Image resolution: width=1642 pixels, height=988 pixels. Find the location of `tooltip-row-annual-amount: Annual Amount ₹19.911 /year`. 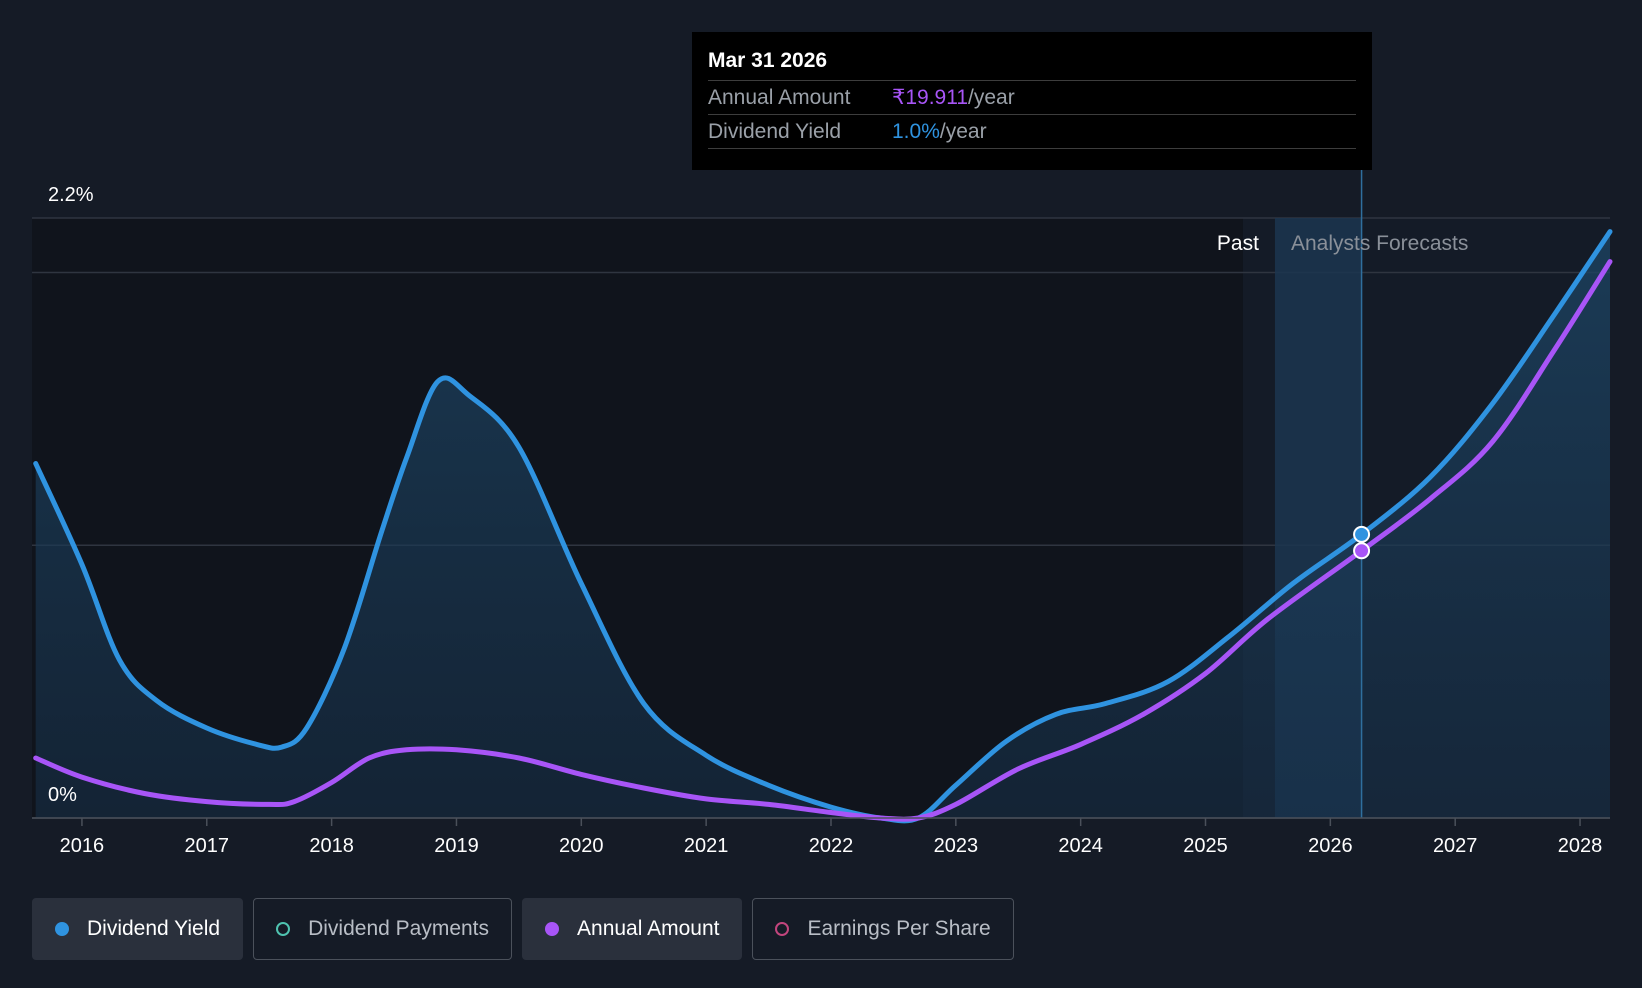

tooltip-row-annual-amount: Annual Amount ₹19.911 /year is located at coordinates (1032, 98).